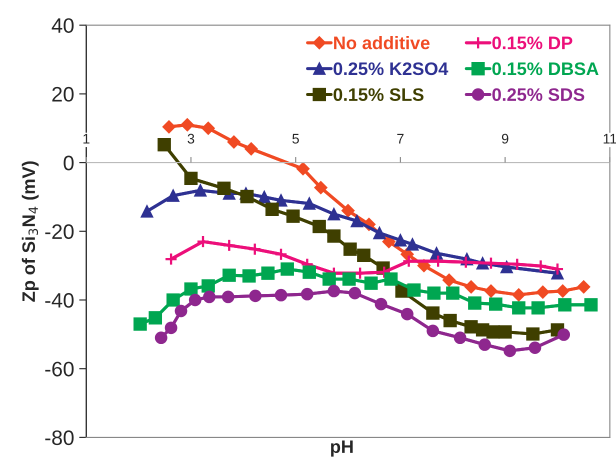 The height and width of the screenshot is (458, 616). Describe the element at coordinates (86, 139) in the screenshot. I see `x-tick-label: 1` at that location.